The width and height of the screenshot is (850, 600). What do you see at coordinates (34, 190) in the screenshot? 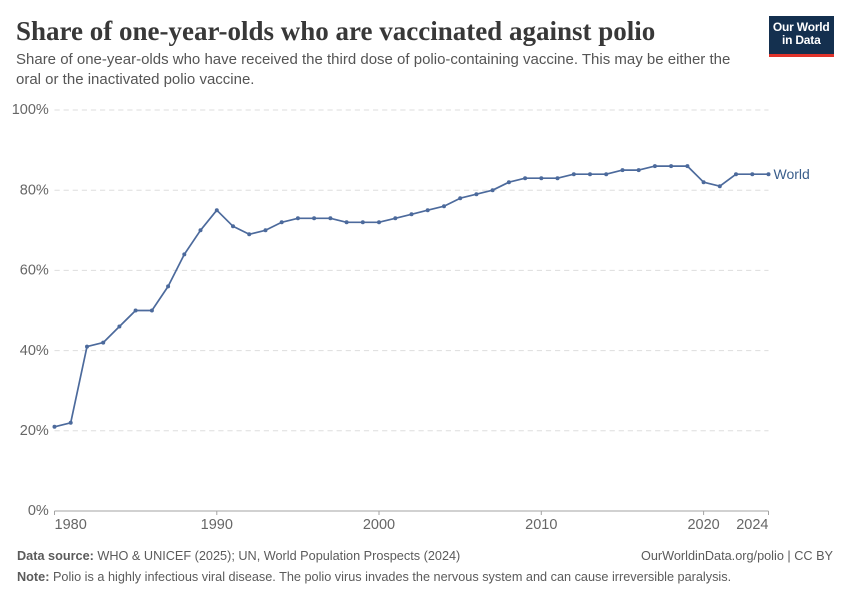
I see `svg-text: 80%` at bounding box center [34, 190].